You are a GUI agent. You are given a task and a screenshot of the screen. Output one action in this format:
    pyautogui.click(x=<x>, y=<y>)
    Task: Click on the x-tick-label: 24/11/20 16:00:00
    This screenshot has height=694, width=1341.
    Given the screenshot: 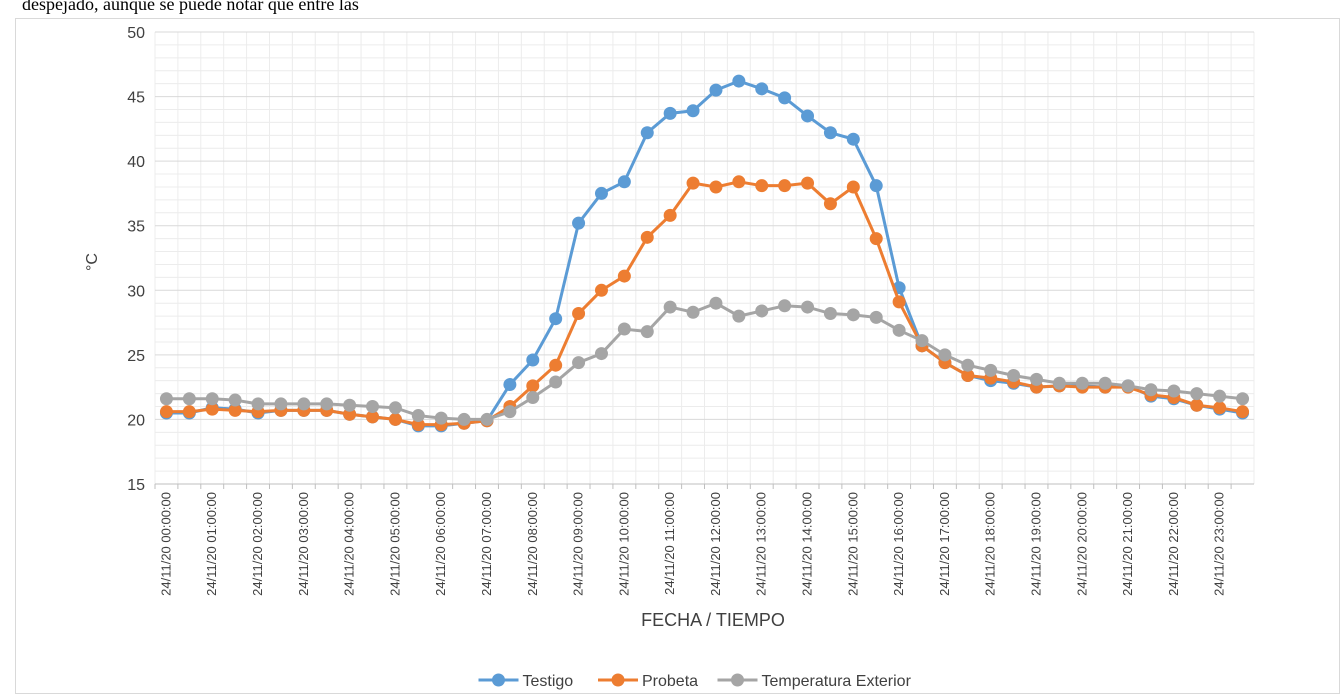 What is the action you would take?
    pyautogui.click(x=898, y=544)
    